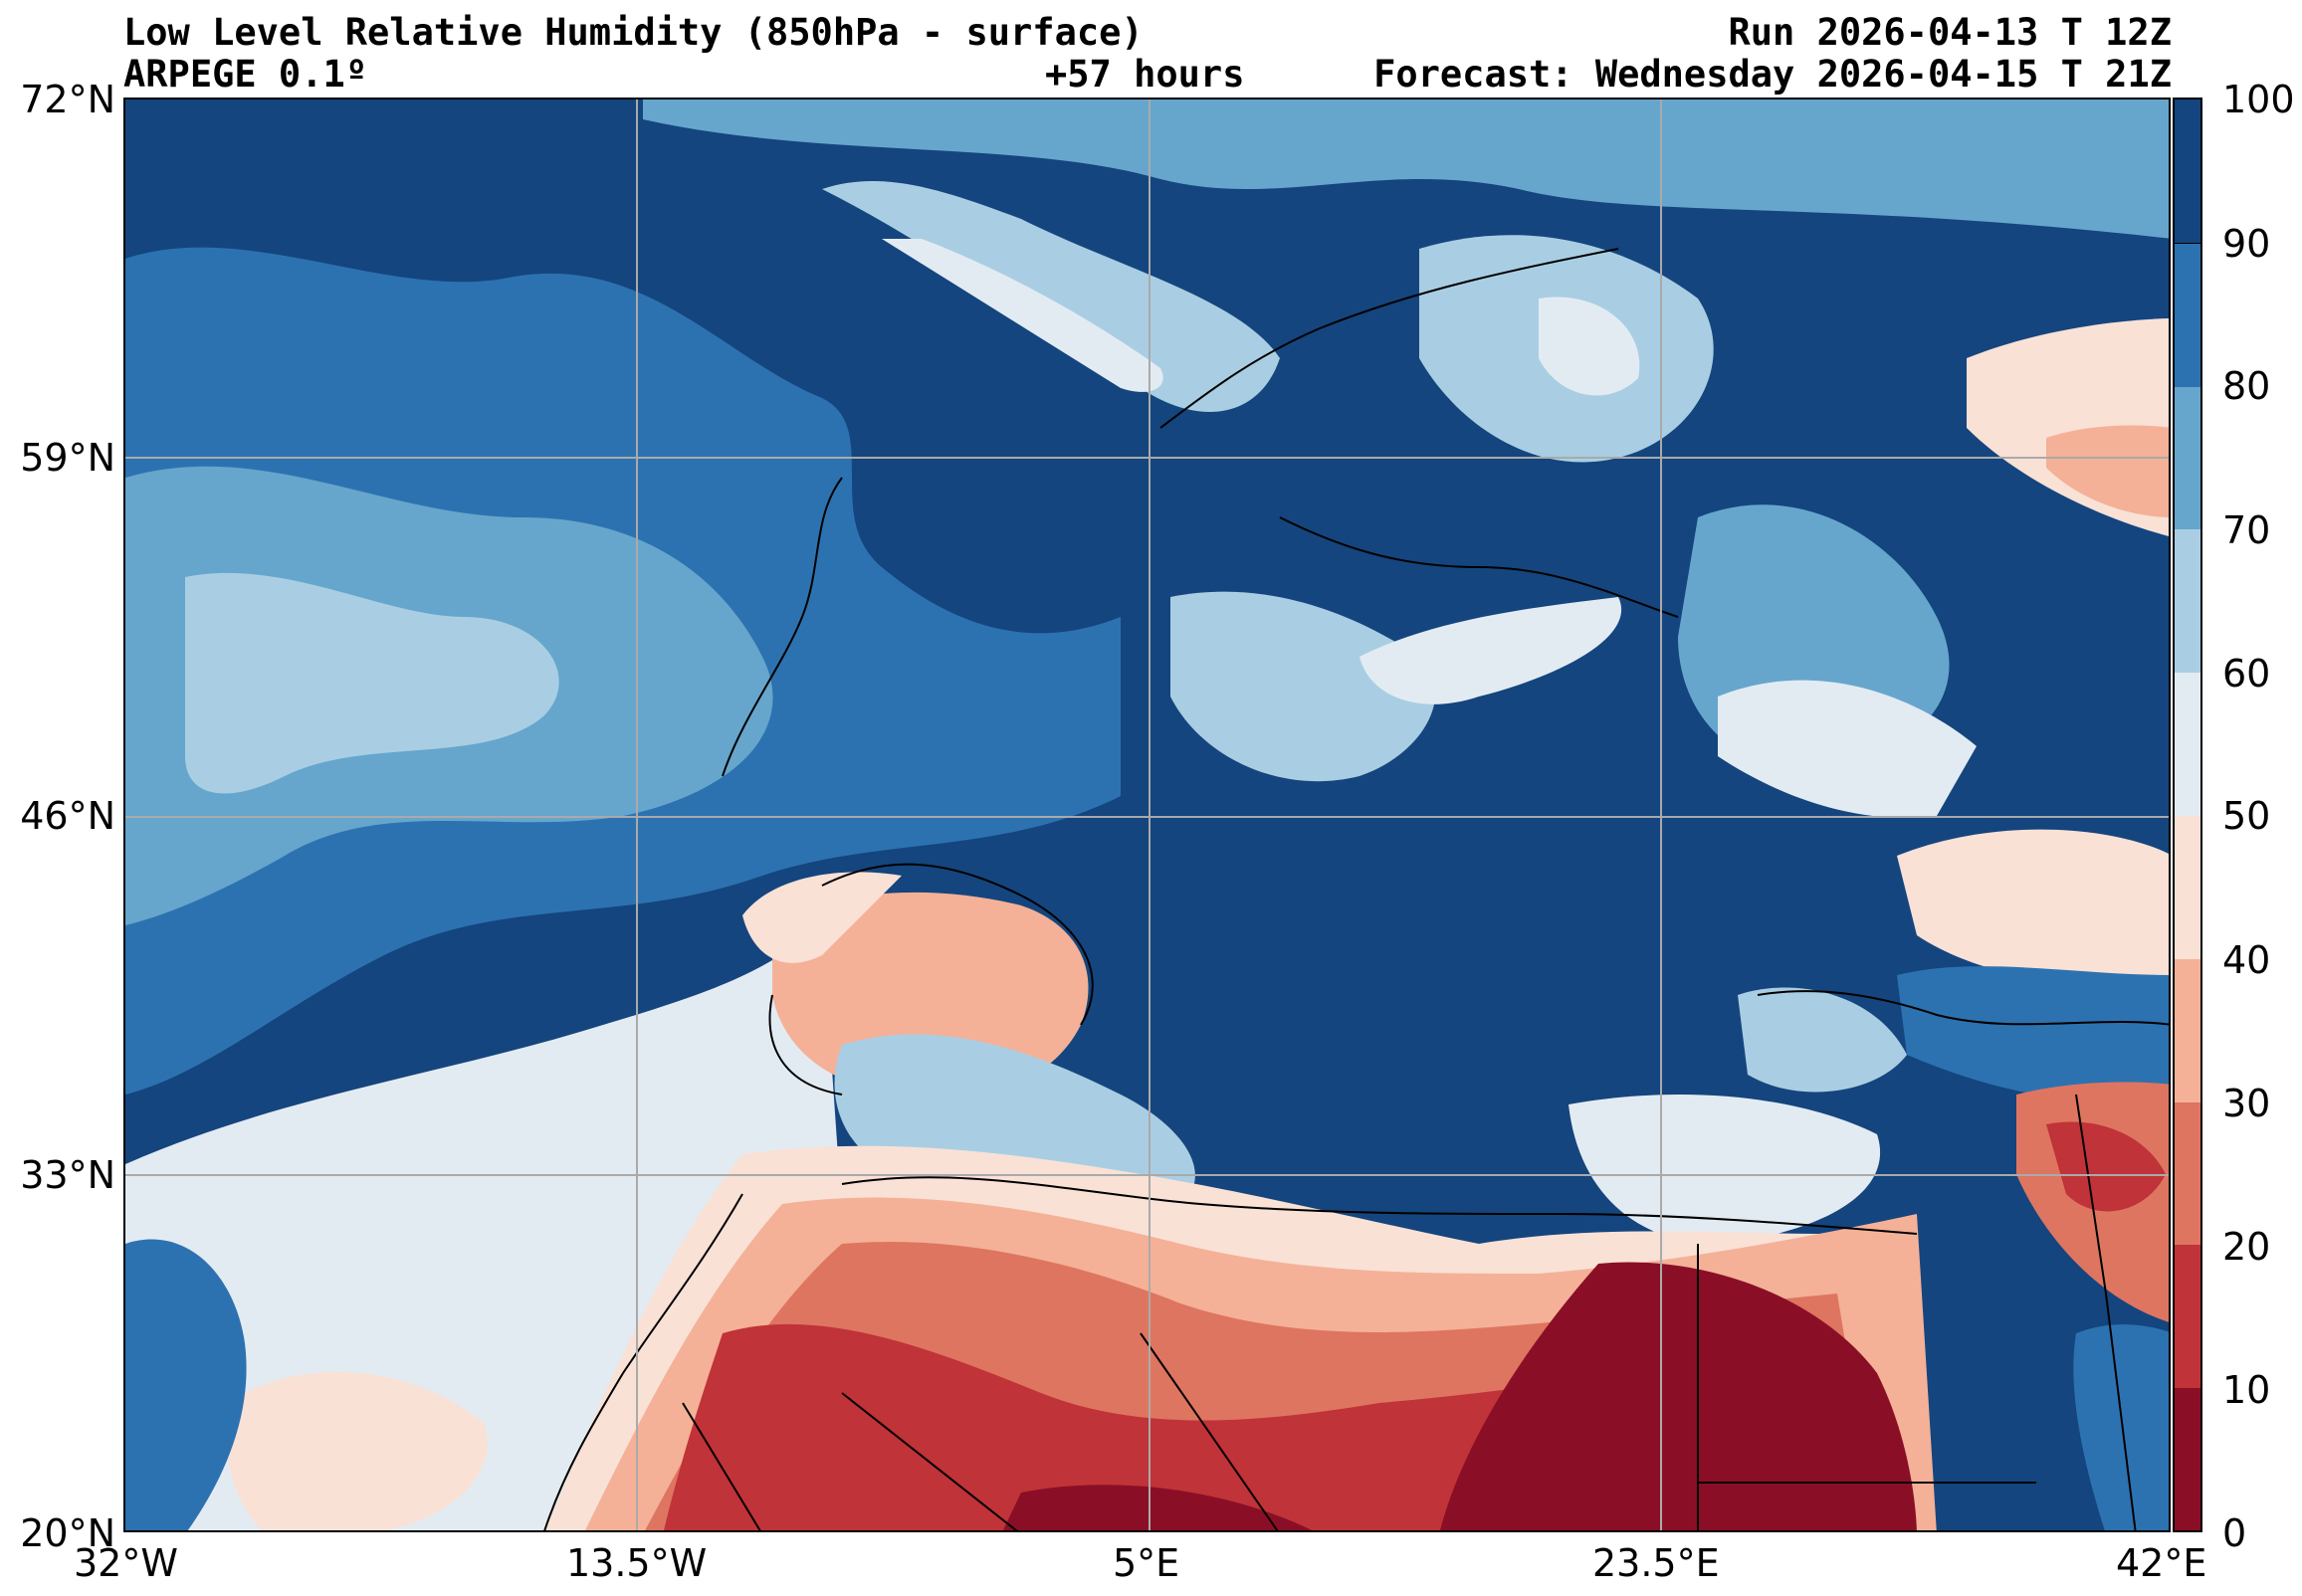 Image resolution: width=2302 pixels, height=1596 pixels. Describe the element at coordinates (1146, 1563) in the screenshot. I see `lon-tick-5e: 5°E` at that location.